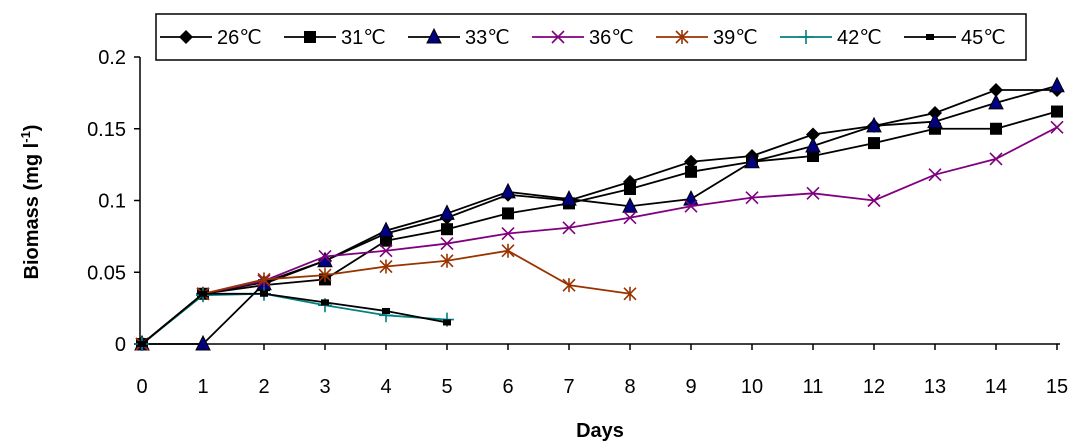  What do you see at coordinates (690, 387) in the screenshot?
I see `x-tick-label: 9` at bounding box center [690, 387].